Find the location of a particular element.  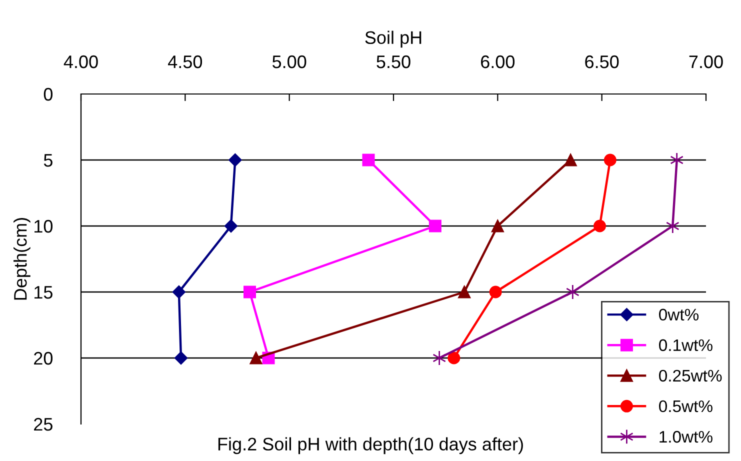

legend-label: 0.5wt% is located at coordinates (685, 406).